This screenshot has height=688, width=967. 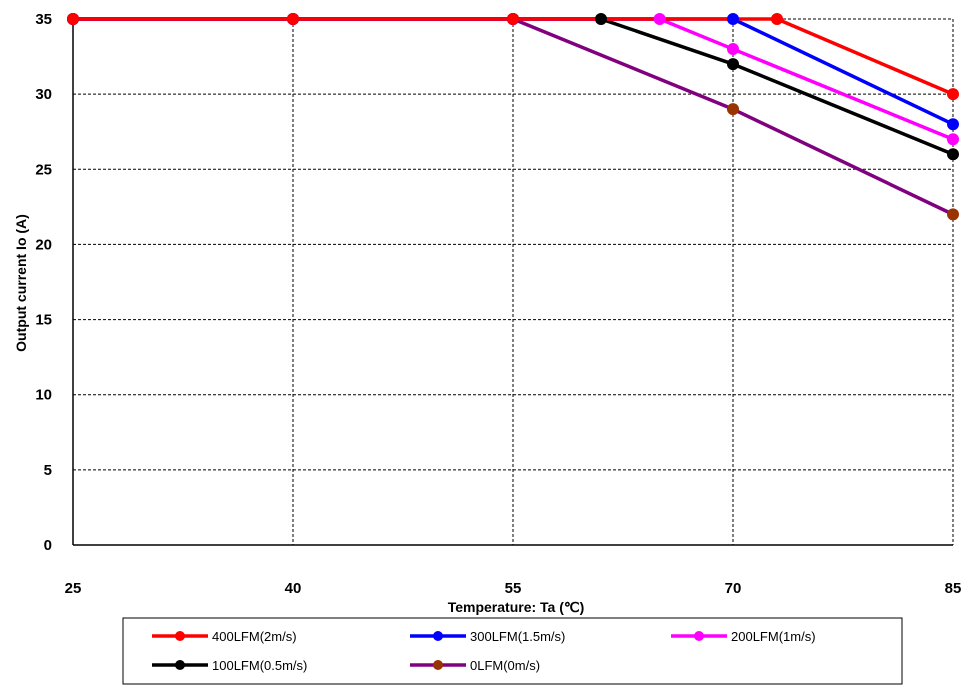 I want to click on x-tick-label: 25, so click(x=73, y=588).